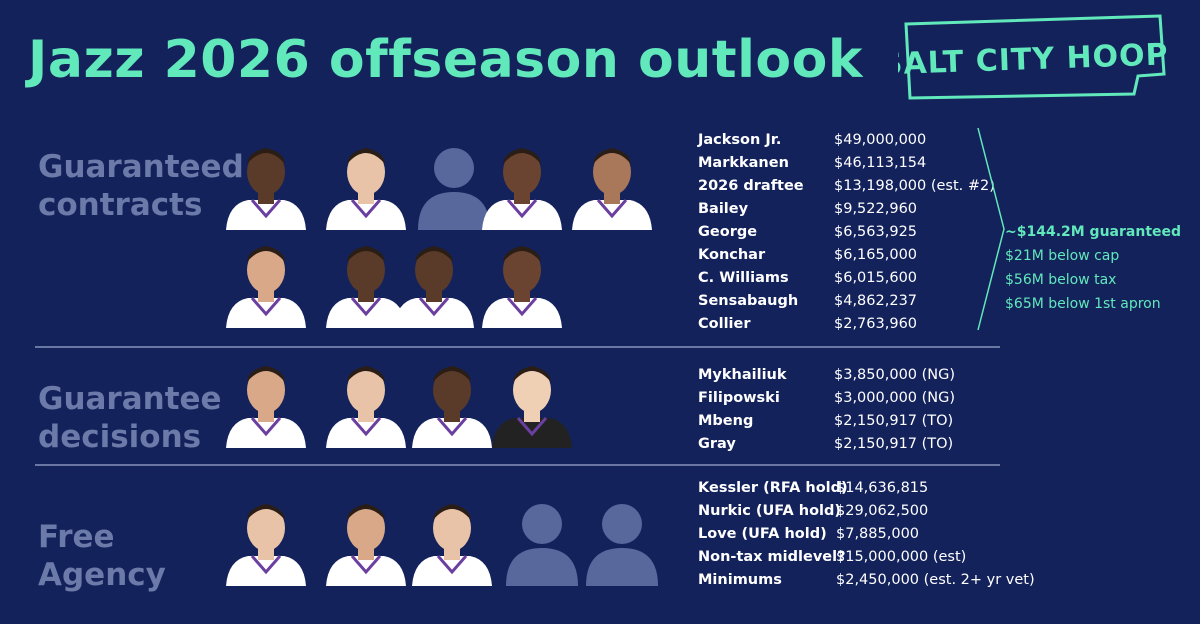  I want to click on section-label-line: Agency, so click(102, 575).